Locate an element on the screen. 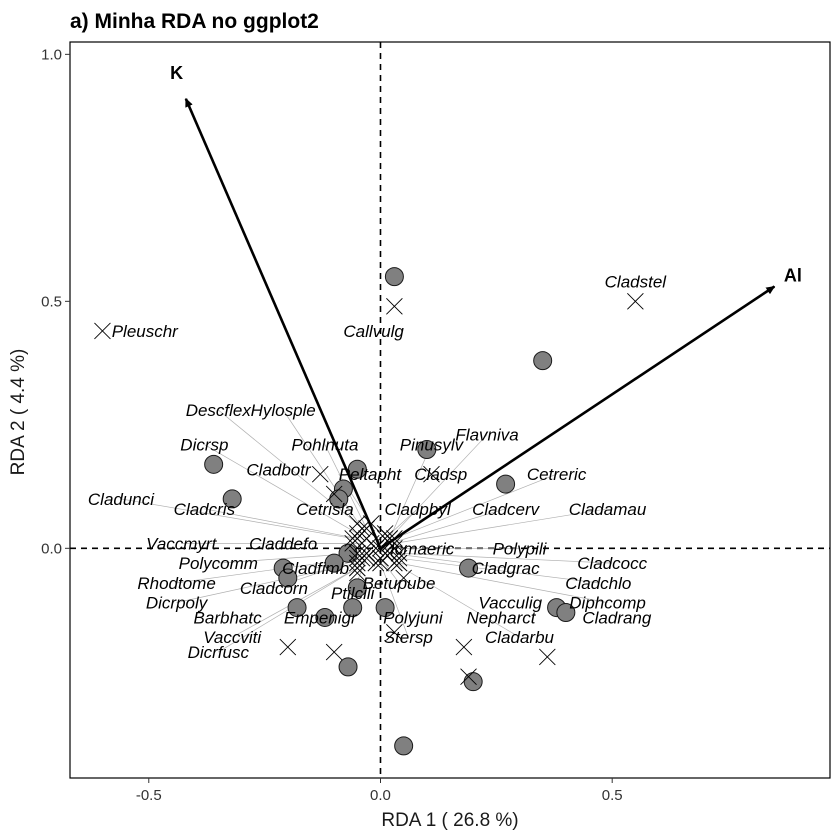 This screenshot has width=840, height=840. x-tick-label: 0.5 is located at coordinates (612, 795).